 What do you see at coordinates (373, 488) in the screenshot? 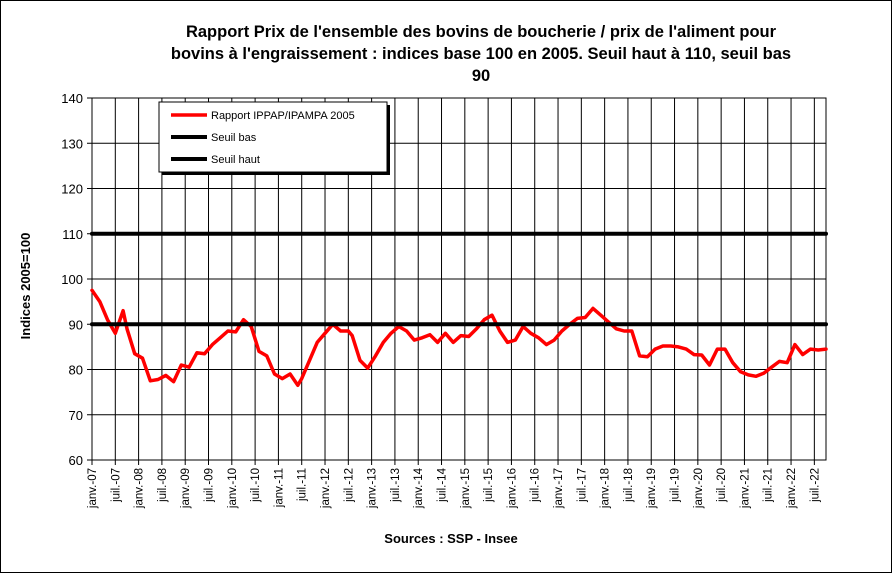
I see `x-tick-label: janv.-13` at bounding box center [373, 488].